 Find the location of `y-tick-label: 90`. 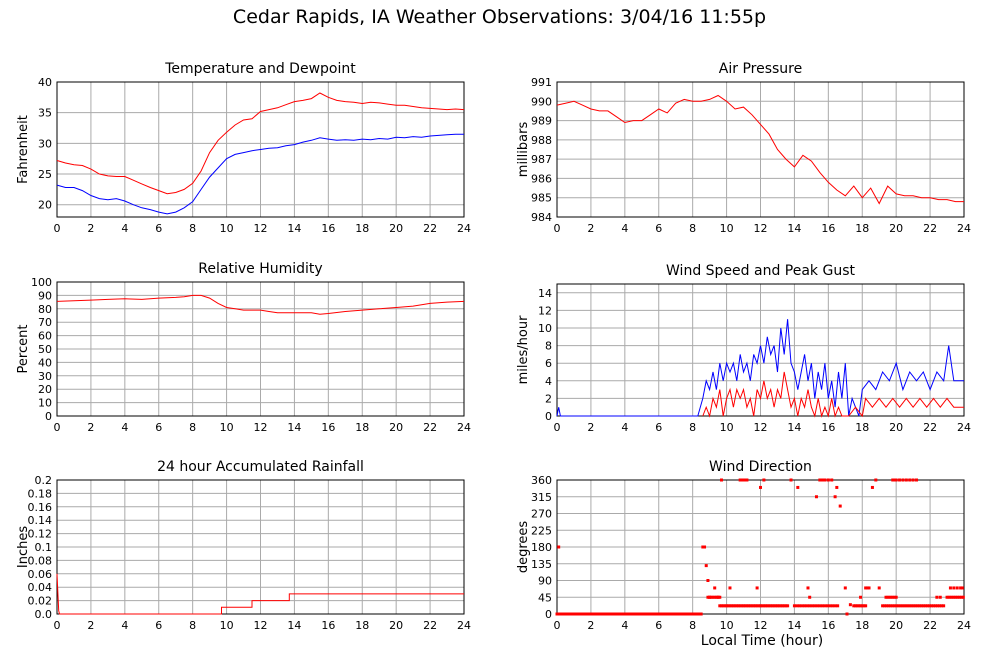

y-tick-label: 90 is located at coordinates (45, 295).